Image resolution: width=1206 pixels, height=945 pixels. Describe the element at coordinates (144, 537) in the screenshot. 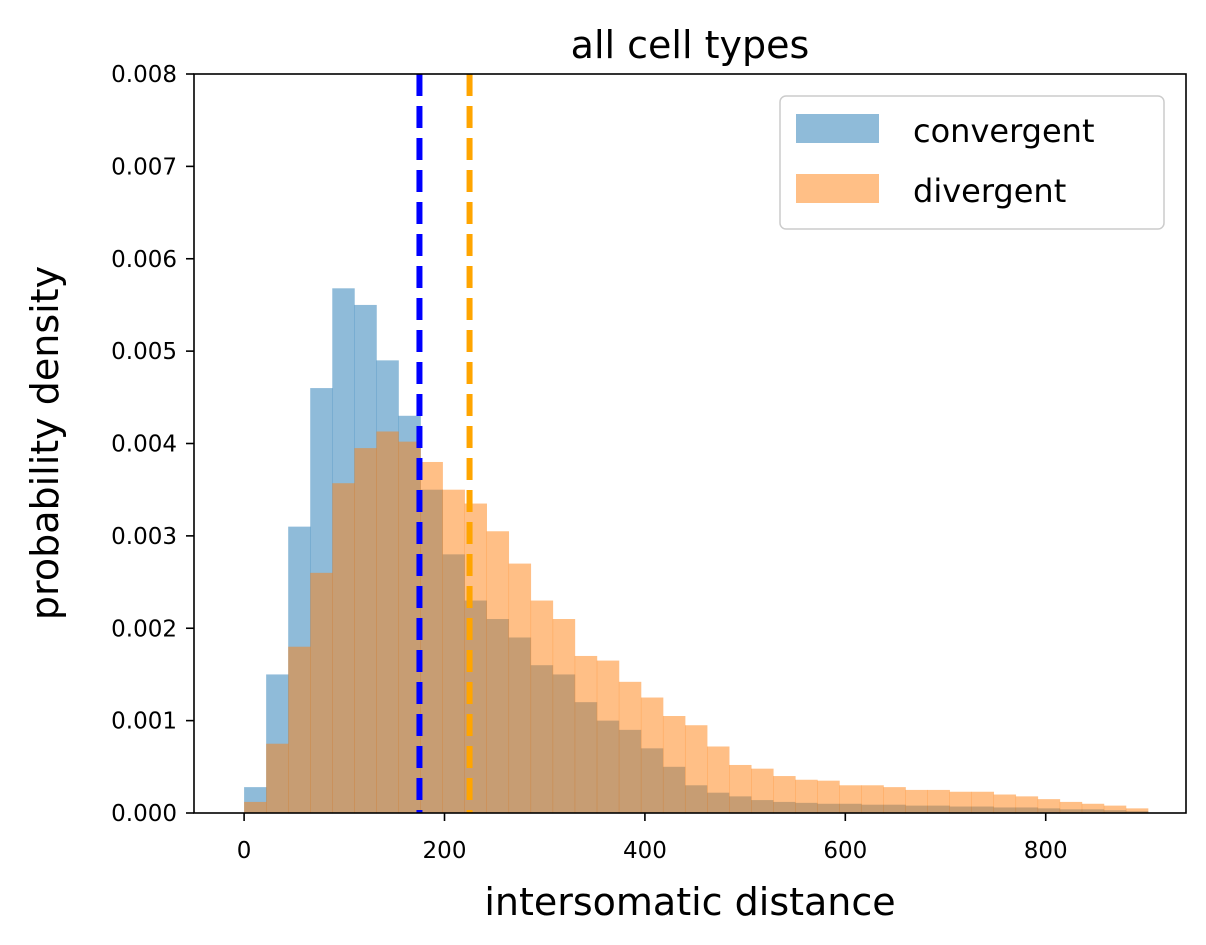

I see `y-tick-label: 0.003` at that location.